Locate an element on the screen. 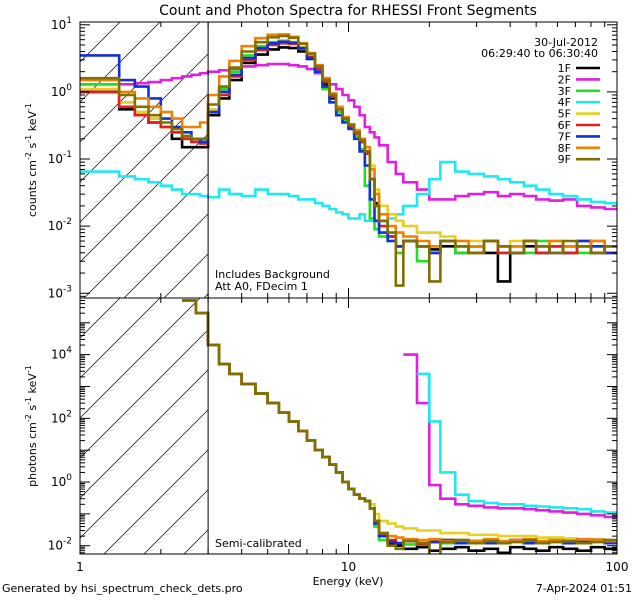 The image size is (640, 600). annotation-semi-calibrated: Semi-calibrated is located at coordinates (258, 543).